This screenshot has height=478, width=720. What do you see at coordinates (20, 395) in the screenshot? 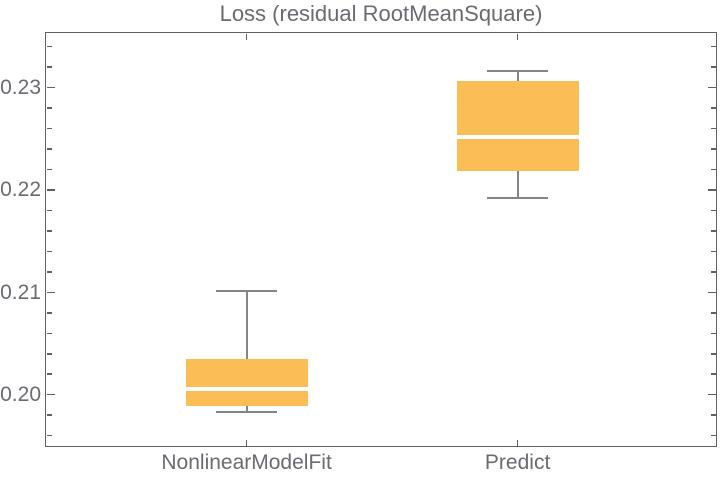
I see `y-tick-label: 0.20` at bounding box center [20, 395].